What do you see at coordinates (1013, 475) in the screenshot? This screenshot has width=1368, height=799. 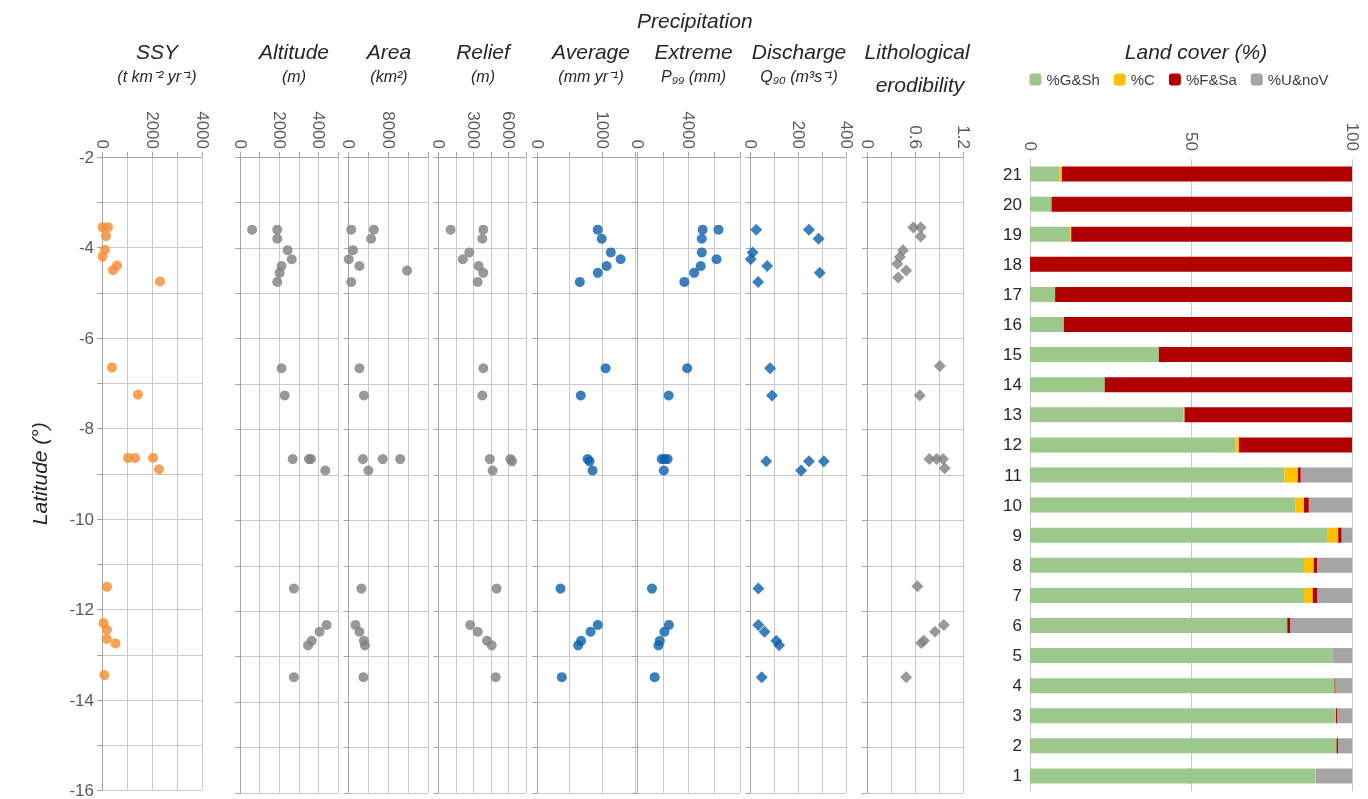 I see `y-tick-label: 11` at bounding box center [1013, 475].